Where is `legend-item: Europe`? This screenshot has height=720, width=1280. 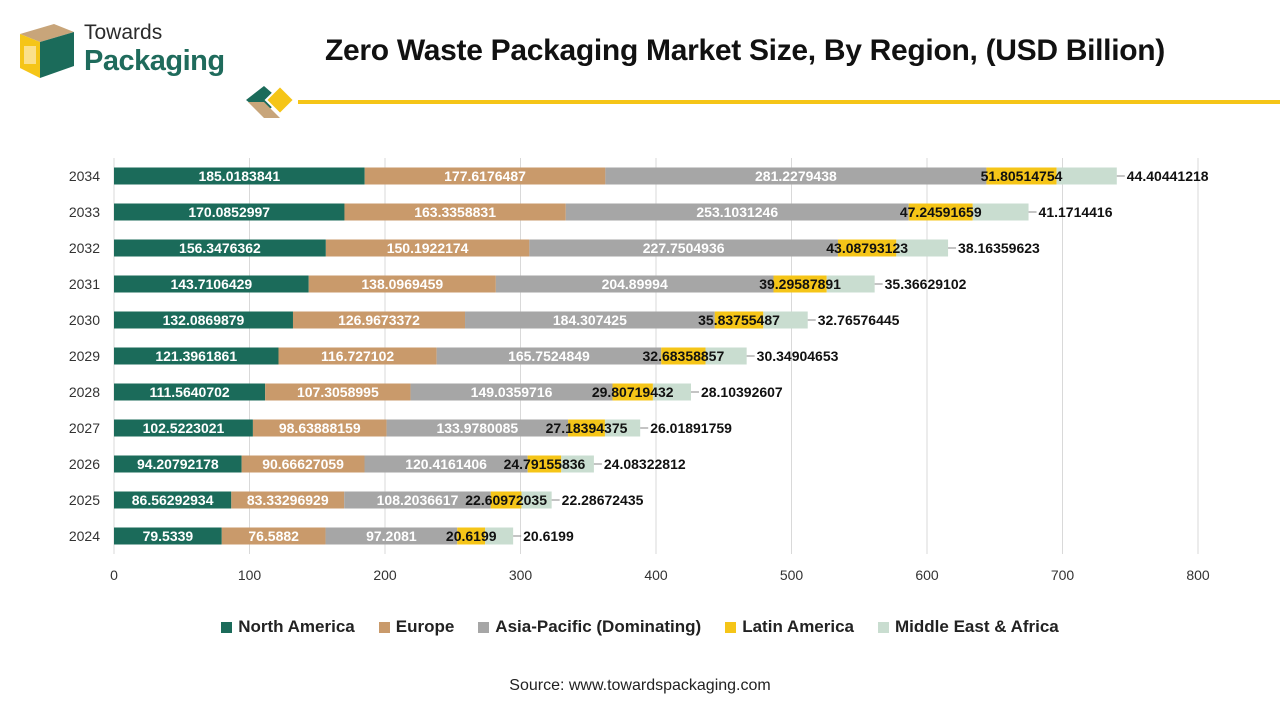
legend-item: Europe is located at coordinates (416, 627).